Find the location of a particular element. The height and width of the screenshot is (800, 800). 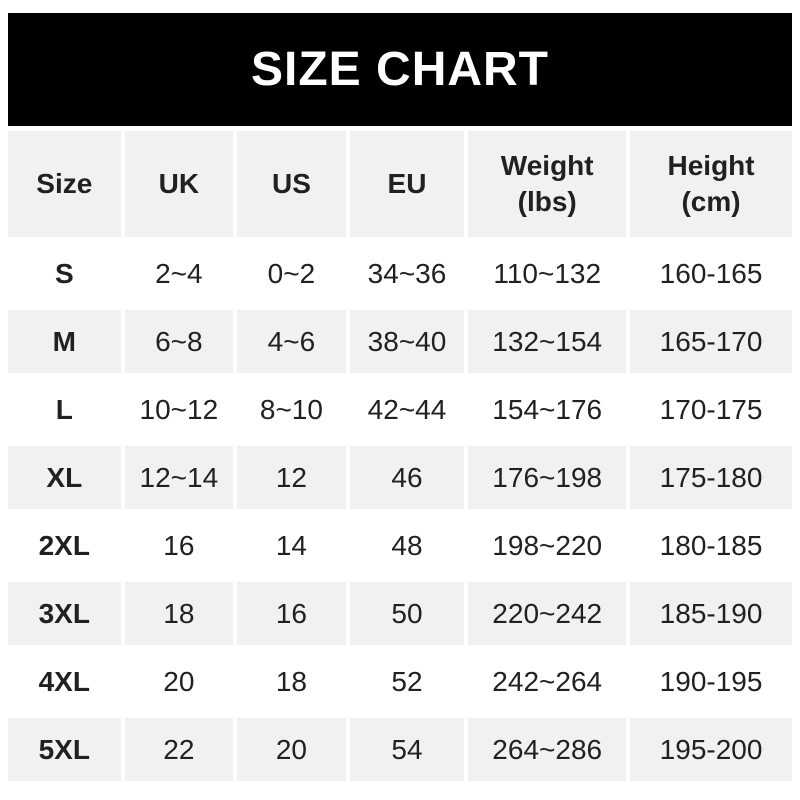

cell-eu: 34~36 is located at coordinates (407, 273).